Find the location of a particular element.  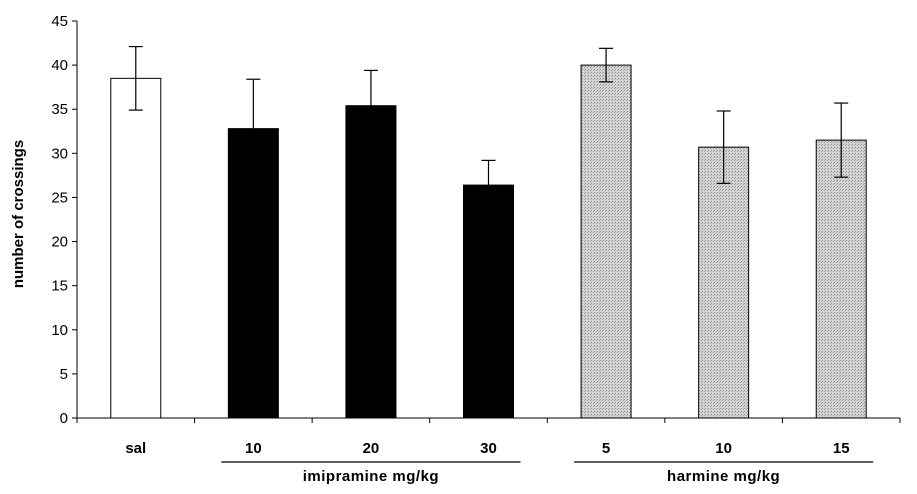

y-tick-label: 40 is located at coordinates (59, 65).